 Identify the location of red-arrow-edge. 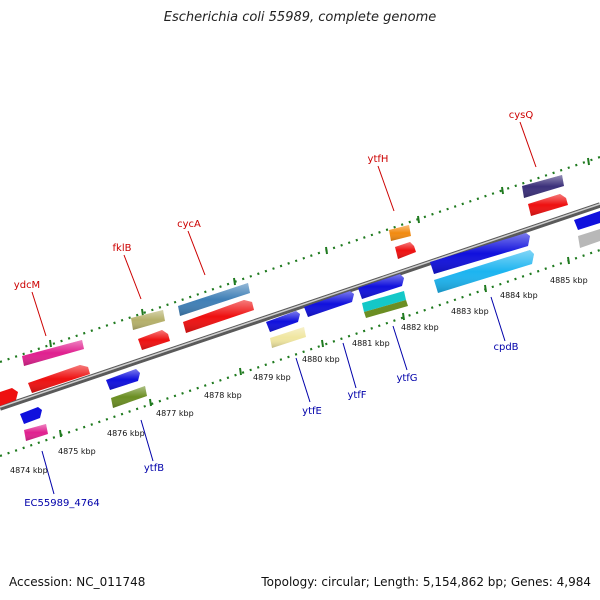
(9, 397).